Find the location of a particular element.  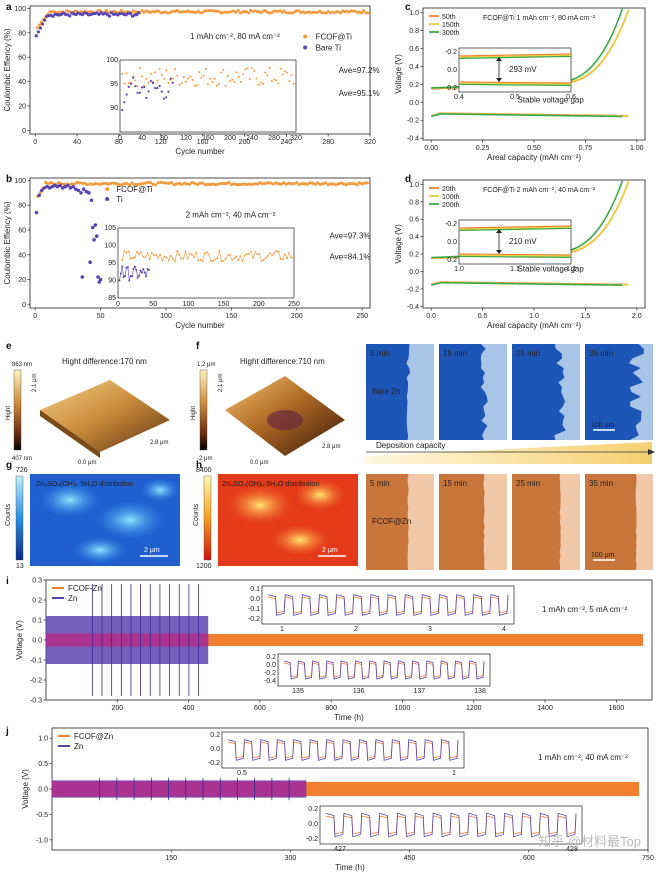

inset-x-tick-label: 2 is located at coordinates (356, 629).